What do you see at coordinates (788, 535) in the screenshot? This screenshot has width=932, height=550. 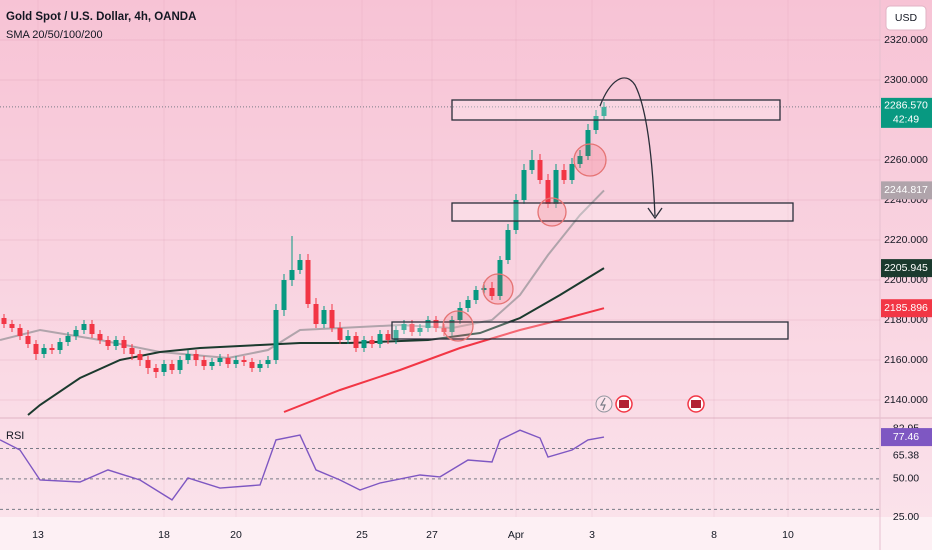 I see `x-tick-label: 10` at bounding box center [788, 535].